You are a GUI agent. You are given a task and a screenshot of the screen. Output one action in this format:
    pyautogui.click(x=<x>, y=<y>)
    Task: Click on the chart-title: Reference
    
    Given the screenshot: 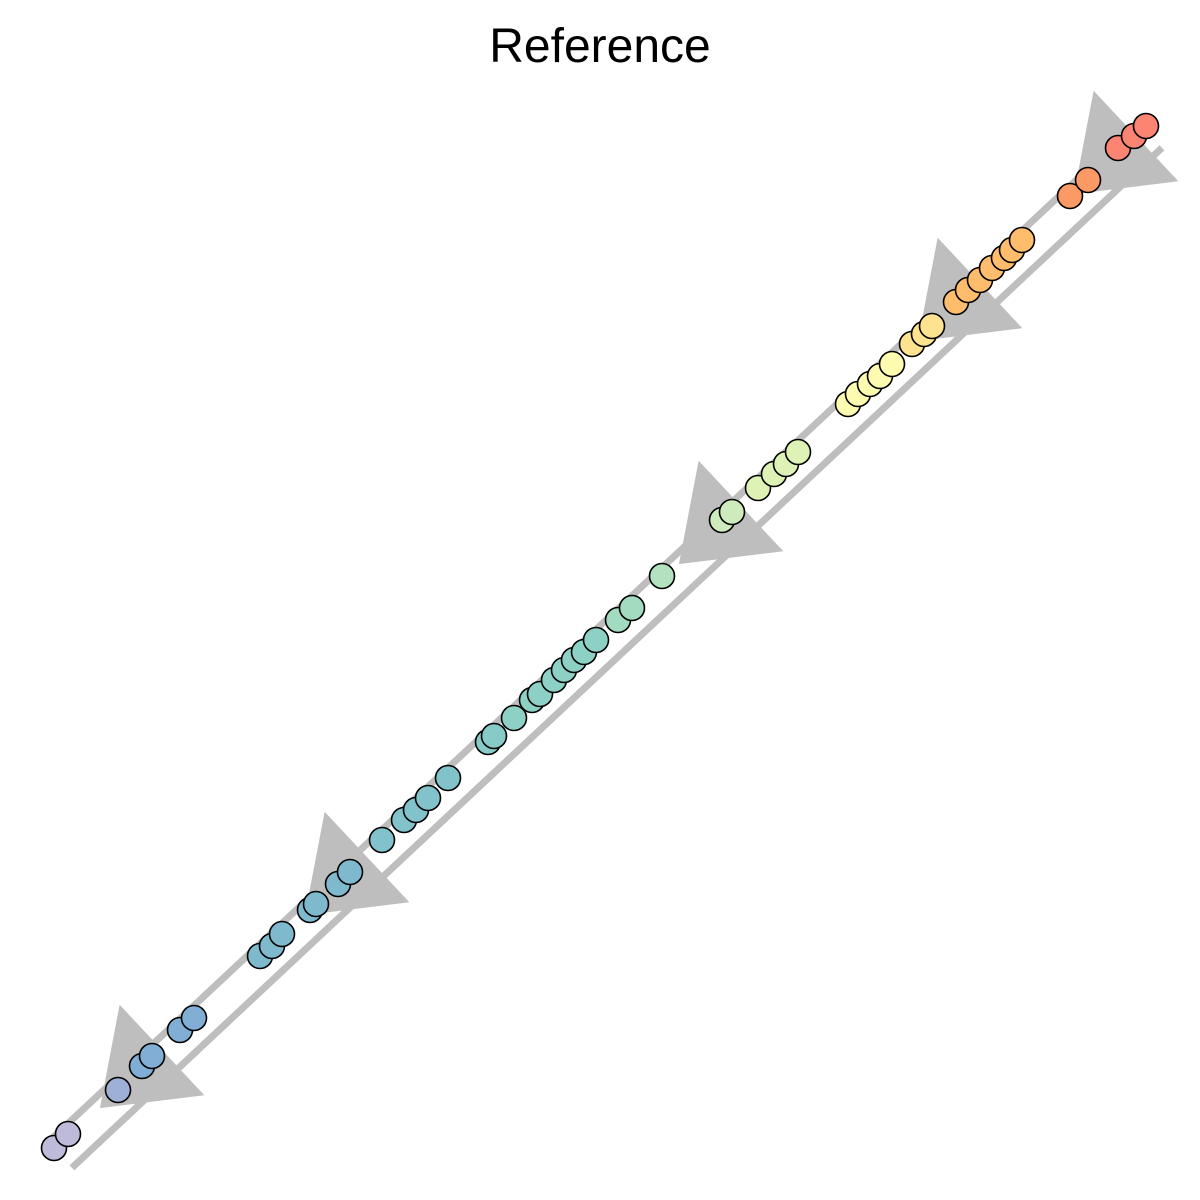 What is the action you would take?
    pyautogui.click(x=599, y=46)
    